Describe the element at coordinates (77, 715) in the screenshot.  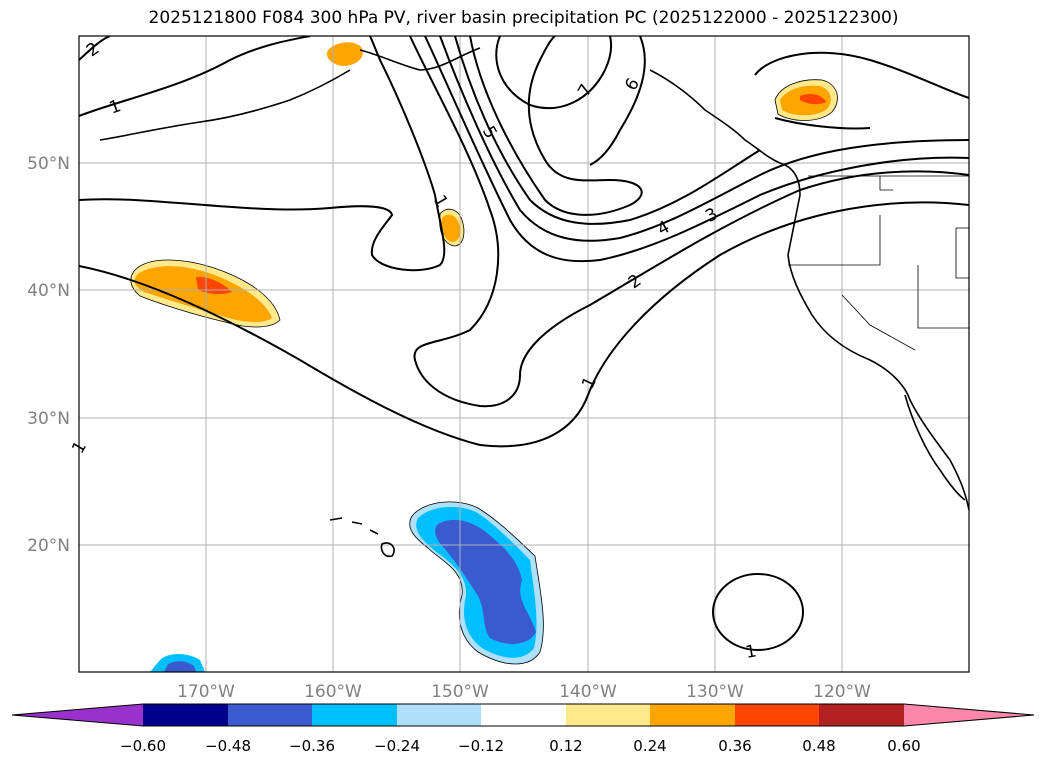
I see `colorbar-arrow-low` at that location.